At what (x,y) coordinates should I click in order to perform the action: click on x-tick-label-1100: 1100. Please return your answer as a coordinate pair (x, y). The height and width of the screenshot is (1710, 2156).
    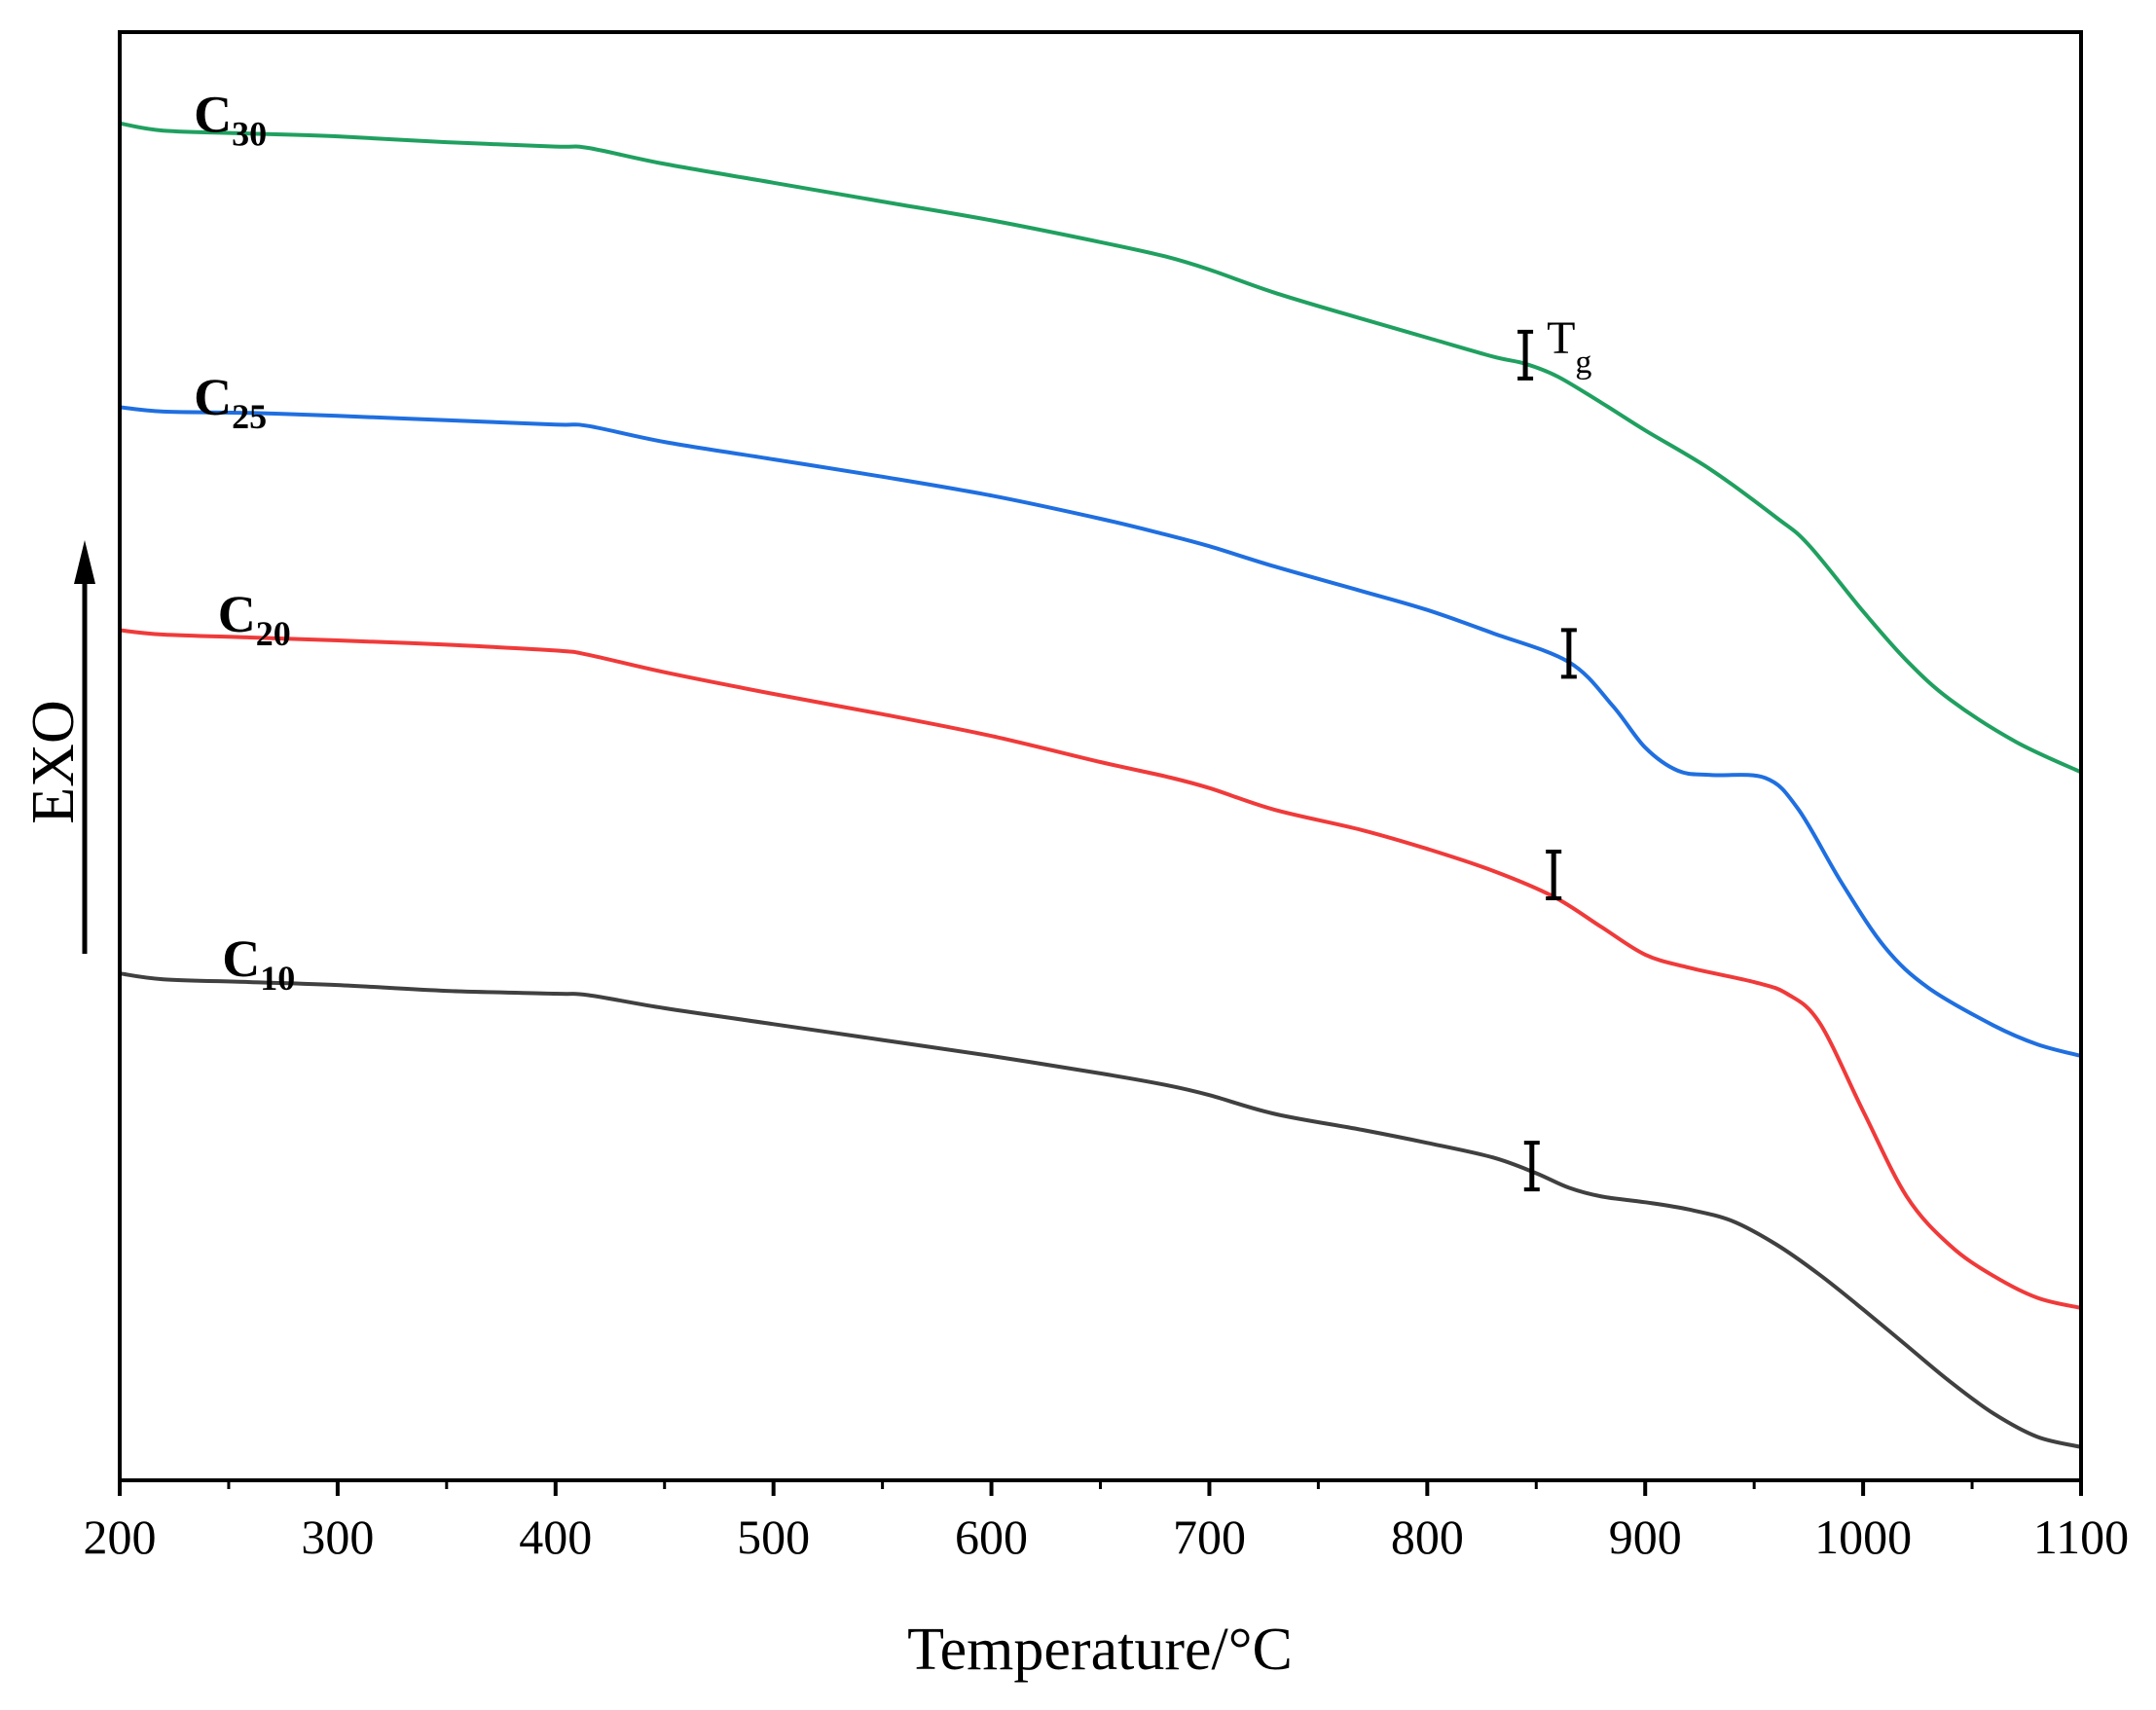
    Looking at the image, I should click on (2081, 1537).